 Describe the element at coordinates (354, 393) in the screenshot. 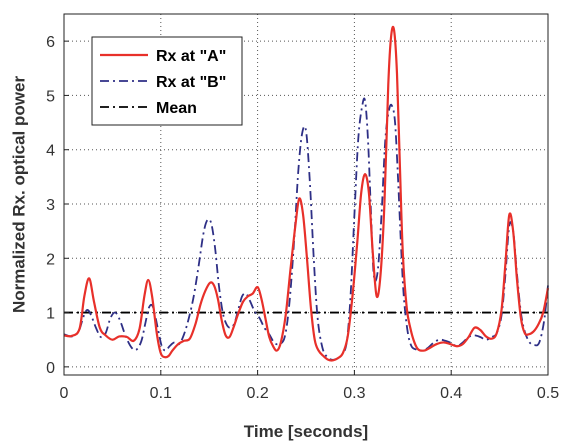

I see `x-tick-label: 0.3` at that location.